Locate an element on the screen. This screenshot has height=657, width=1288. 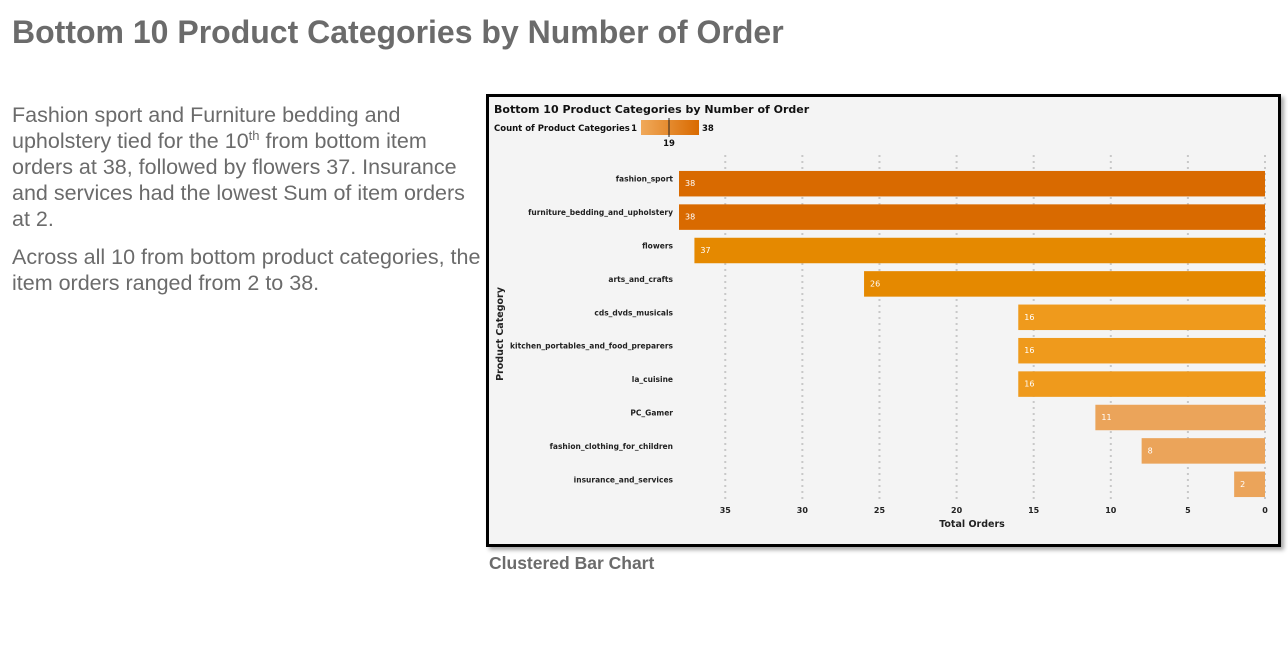
x-tick-label: 5 is located at coordinates (1188, 510).